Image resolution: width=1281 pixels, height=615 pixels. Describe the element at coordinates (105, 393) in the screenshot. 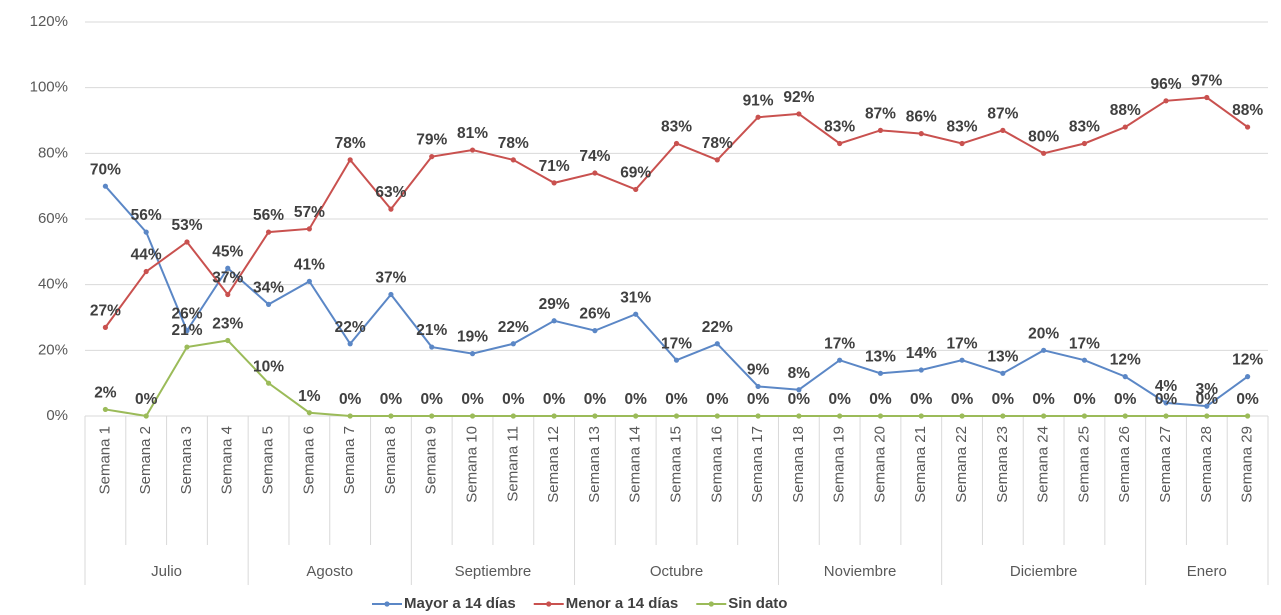

I see `value-label: 2%` at that location.